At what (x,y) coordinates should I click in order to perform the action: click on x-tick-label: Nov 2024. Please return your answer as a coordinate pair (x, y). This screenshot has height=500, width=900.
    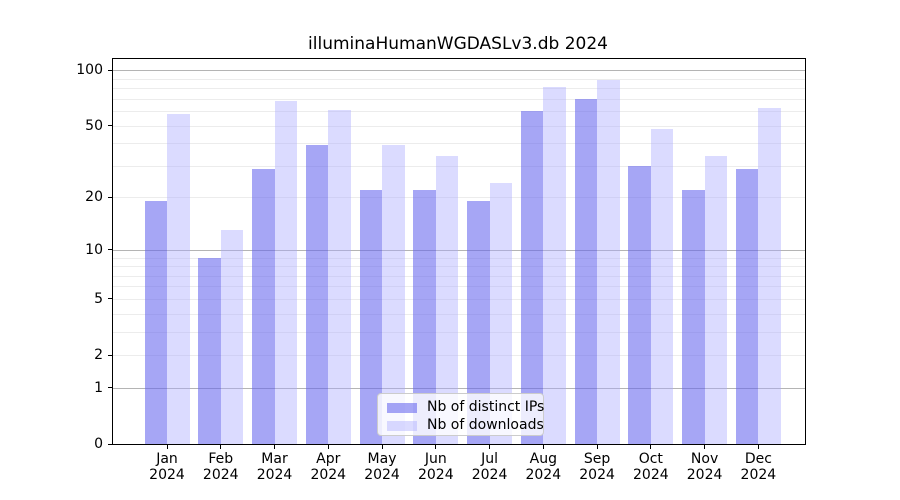
    Looking at the image, I should click on (705, 467).